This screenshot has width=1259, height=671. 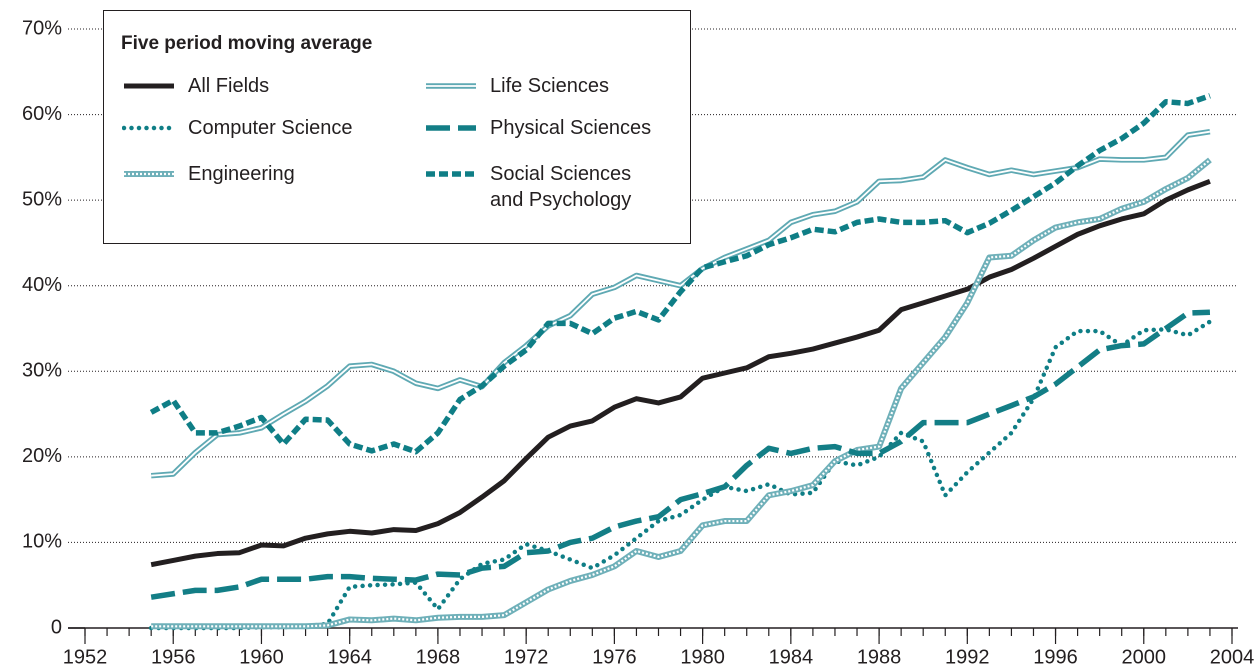 What do you see at coordinates (879, 657) in the screenshot?
I see `x-tick-label: 1988` at bounding box center [879, 657].